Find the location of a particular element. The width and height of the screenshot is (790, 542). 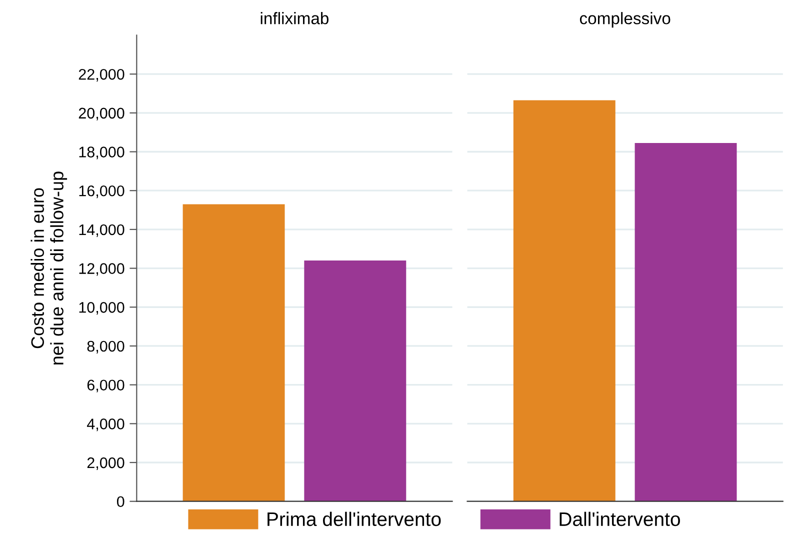

legend-label: Dall'intervento is located at coordinates (620, 519).